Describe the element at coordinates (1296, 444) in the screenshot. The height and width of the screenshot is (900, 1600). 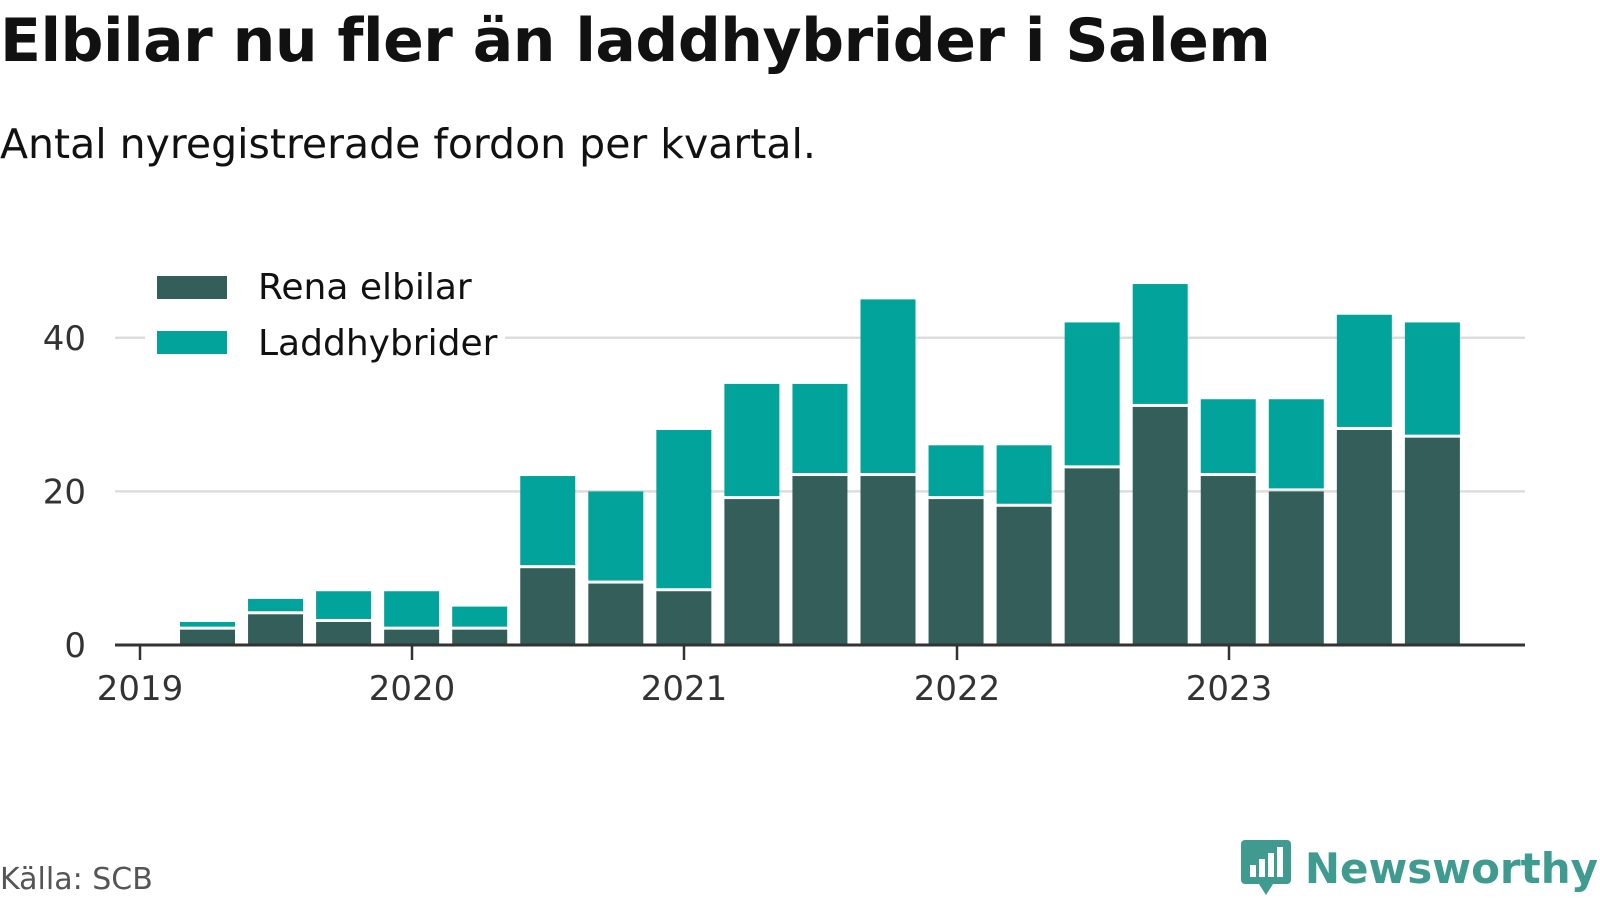
I see `bar-laddhybrider-2023-q2` at that location.